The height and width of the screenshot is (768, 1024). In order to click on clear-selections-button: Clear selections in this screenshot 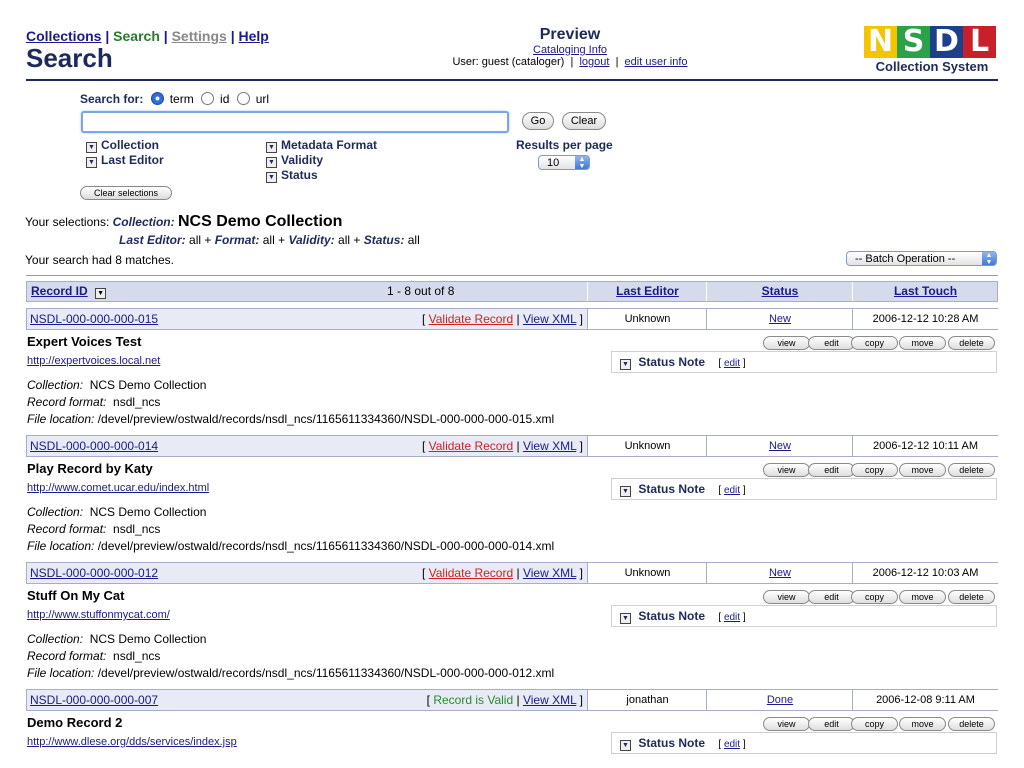, I will do `click(126, 193)`.